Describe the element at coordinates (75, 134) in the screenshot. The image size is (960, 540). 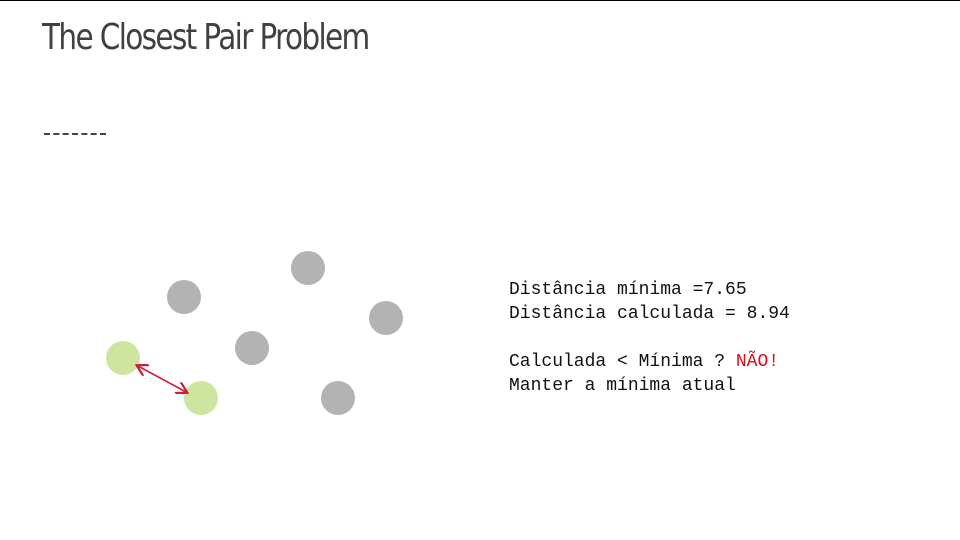
I see `divider` at that location.